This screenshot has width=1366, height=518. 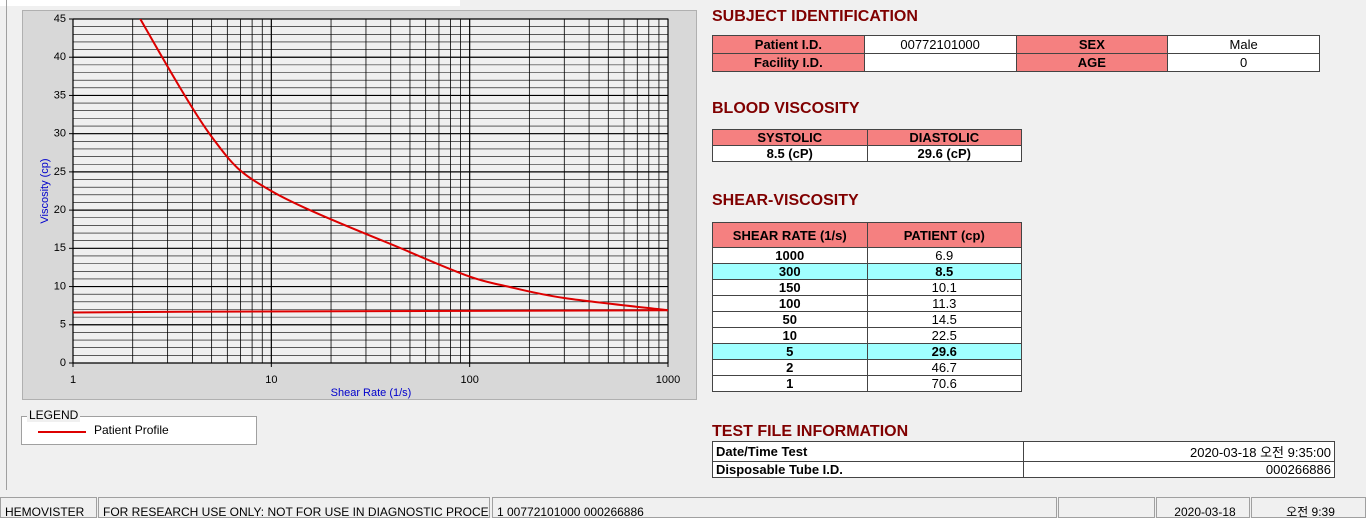 What do you see at coordinates (60, 57) in the screenshot?
I see `y-tick-label: 40` at bounding box center [60, 57].